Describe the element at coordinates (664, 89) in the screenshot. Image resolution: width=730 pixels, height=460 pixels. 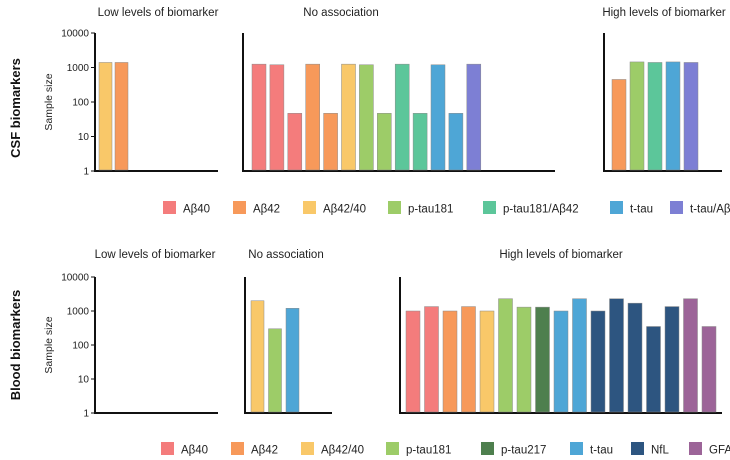
I see `chart-panel: High levels of biomarker` at that location.